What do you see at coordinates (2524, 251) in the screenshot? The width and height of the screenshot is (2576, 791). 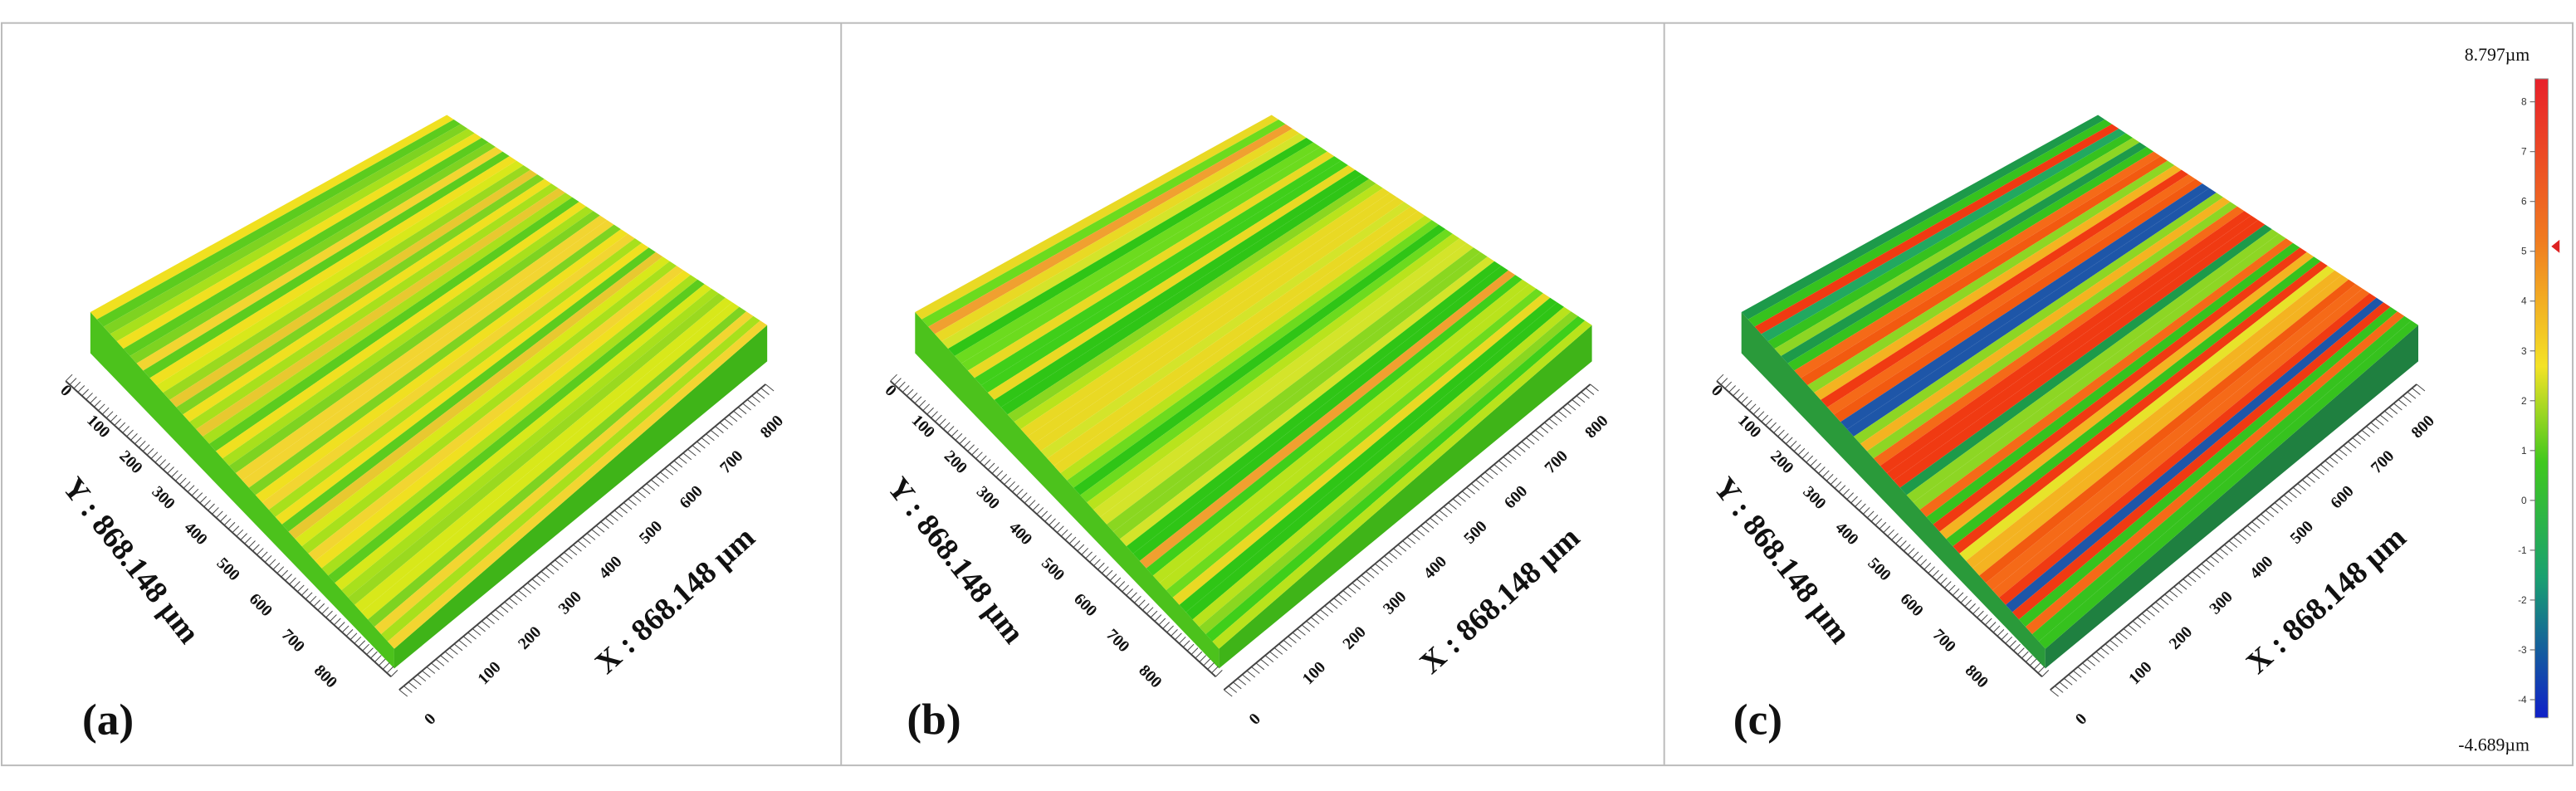 I see `colorbar-tick-label: 5` at bounding box center [2524, 251].